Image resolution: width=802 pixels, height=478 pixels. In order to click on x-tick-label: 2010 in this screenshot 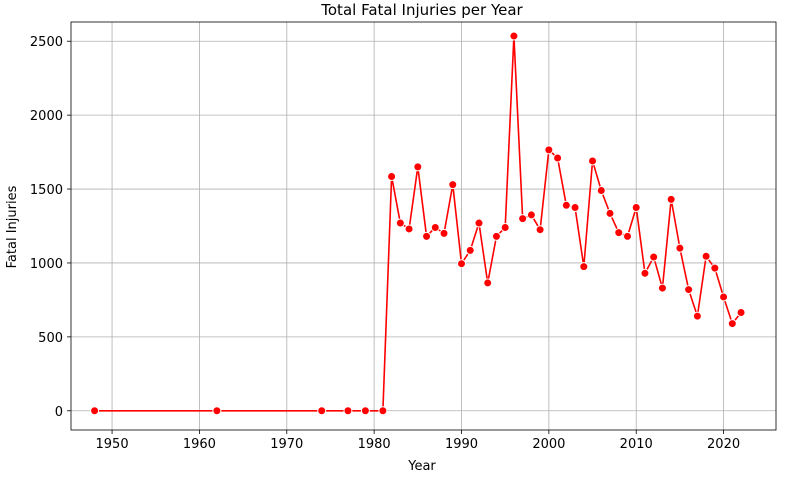, I will do `click(636, 444)`.